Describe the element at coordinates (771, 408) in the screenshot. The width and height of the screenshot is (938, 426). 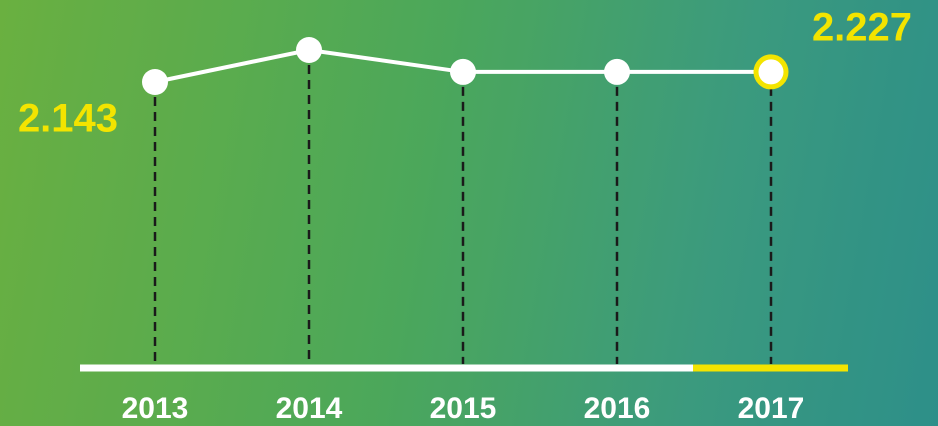
I see `x-tick-label: 2017` at that location.